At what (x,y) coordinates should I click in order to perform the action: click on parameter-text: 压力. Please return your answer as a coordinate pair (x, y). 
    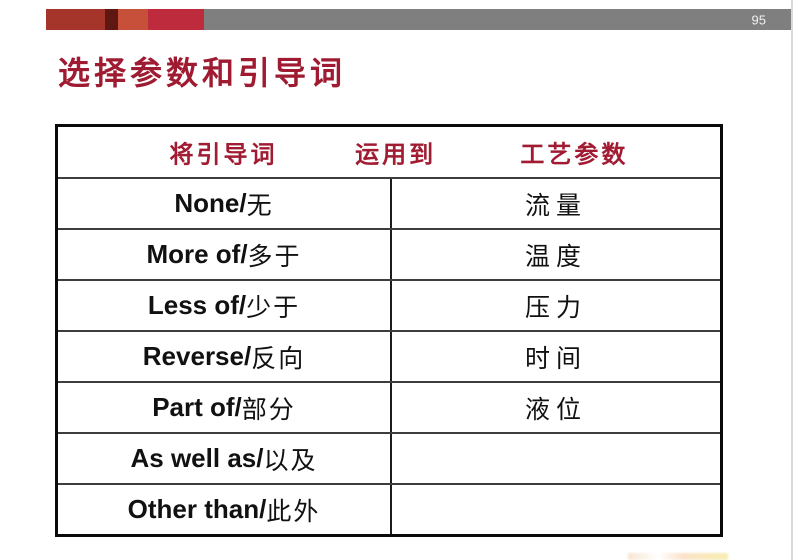
    Looking at the image, I should click on (555, 308).